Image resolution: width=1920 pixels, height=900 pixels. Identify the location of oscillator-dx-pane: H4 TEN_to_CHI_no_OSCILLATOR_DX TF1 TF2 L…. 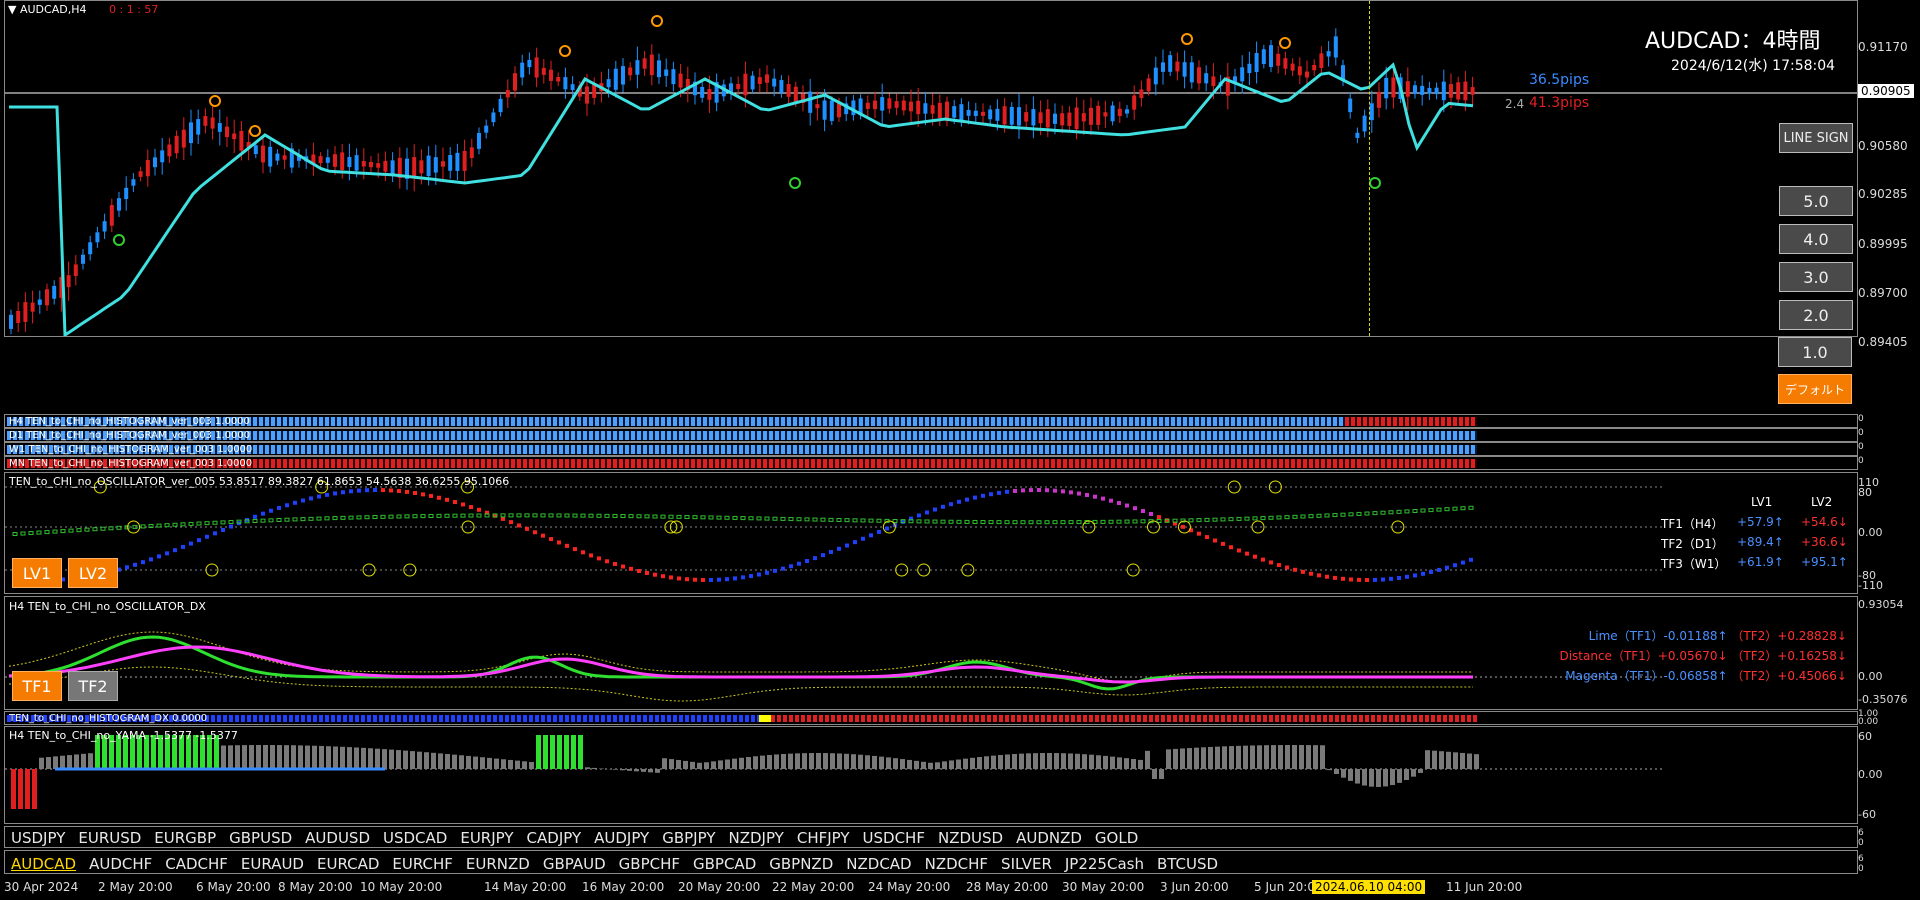
(931, 653).